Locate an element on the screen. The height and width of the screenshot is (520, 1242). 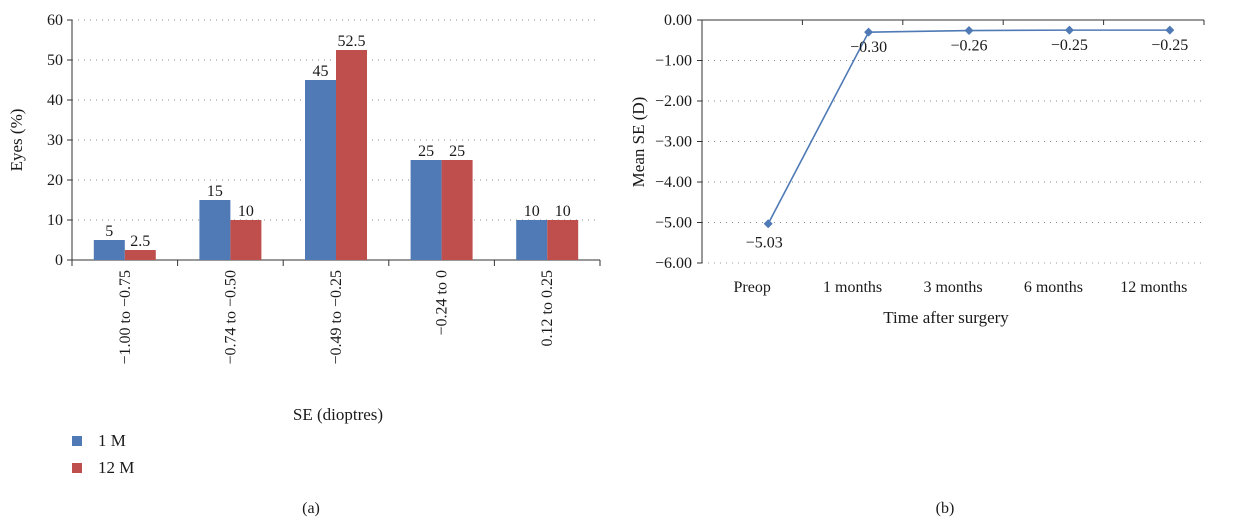
x-tick-label-a: −0.74 to −0.50 is located at coordinates (230, 317).